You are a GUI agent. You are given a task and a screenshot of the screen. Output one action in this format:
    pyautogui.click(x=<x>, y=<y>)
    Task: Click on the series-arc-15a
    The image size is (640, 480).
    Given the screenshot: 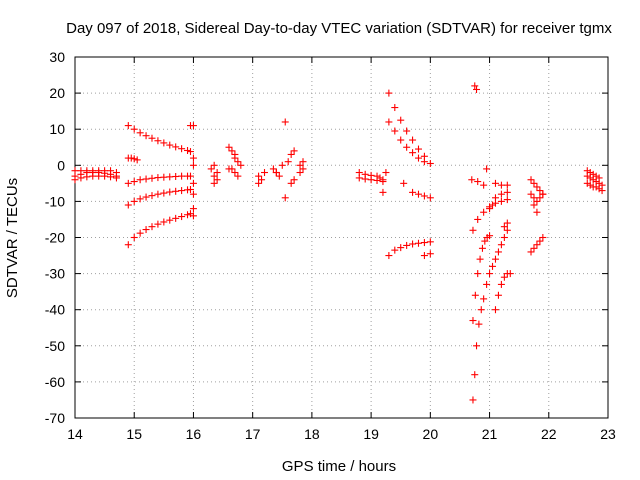 What is the action you would take?
    pyautogui.click(x=159, y=139)
    